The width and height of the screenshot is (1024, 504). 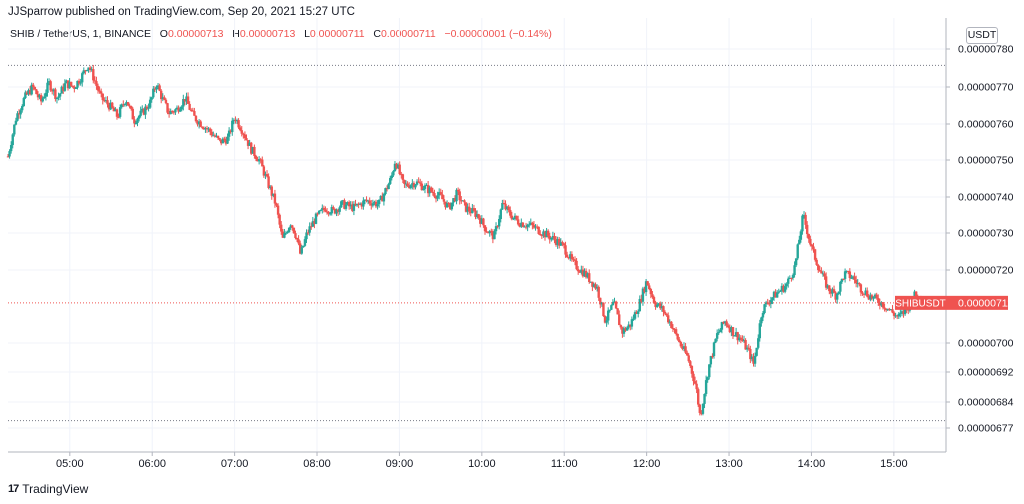 What do you see at coordinates (307, 34) in the screenshot?
I see `low-label: L` at bounding box center [307, 34].